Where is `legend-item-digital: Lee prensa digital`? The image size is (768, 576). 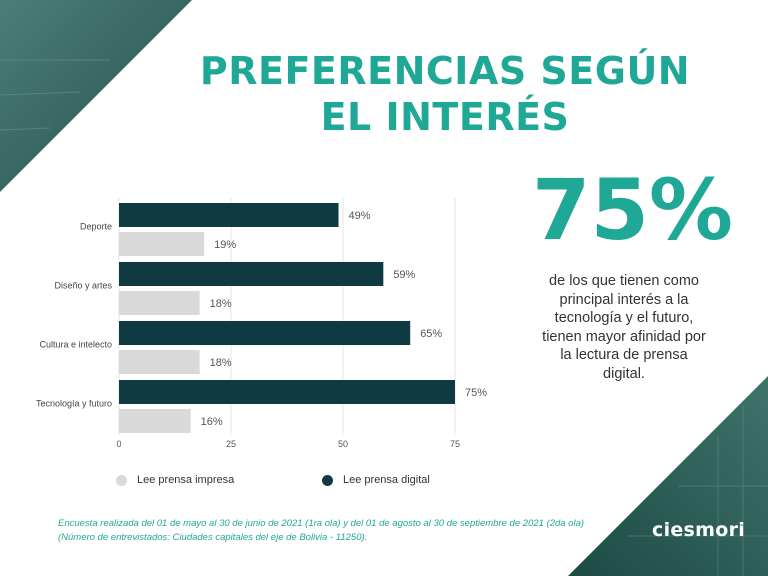 legend-item-digital: Lee prensa digital is located at coordinates (376, 480).